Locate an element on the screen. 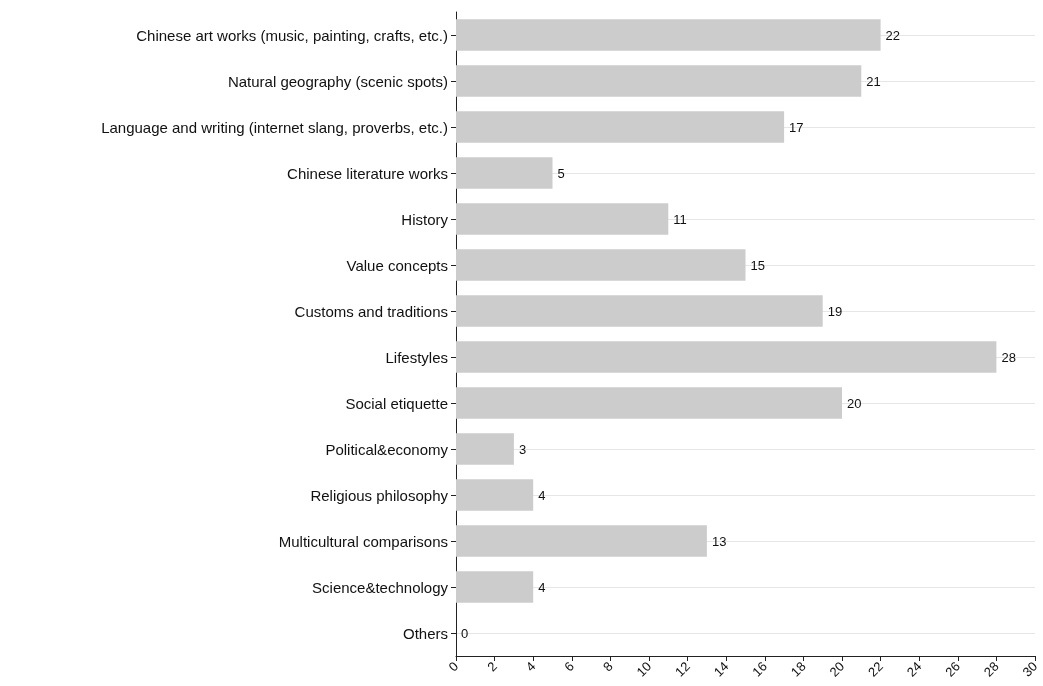 The width and height of the screenshot is (1043, 686). y-tick-label: Science&technology is located at coordinates (380, 587).